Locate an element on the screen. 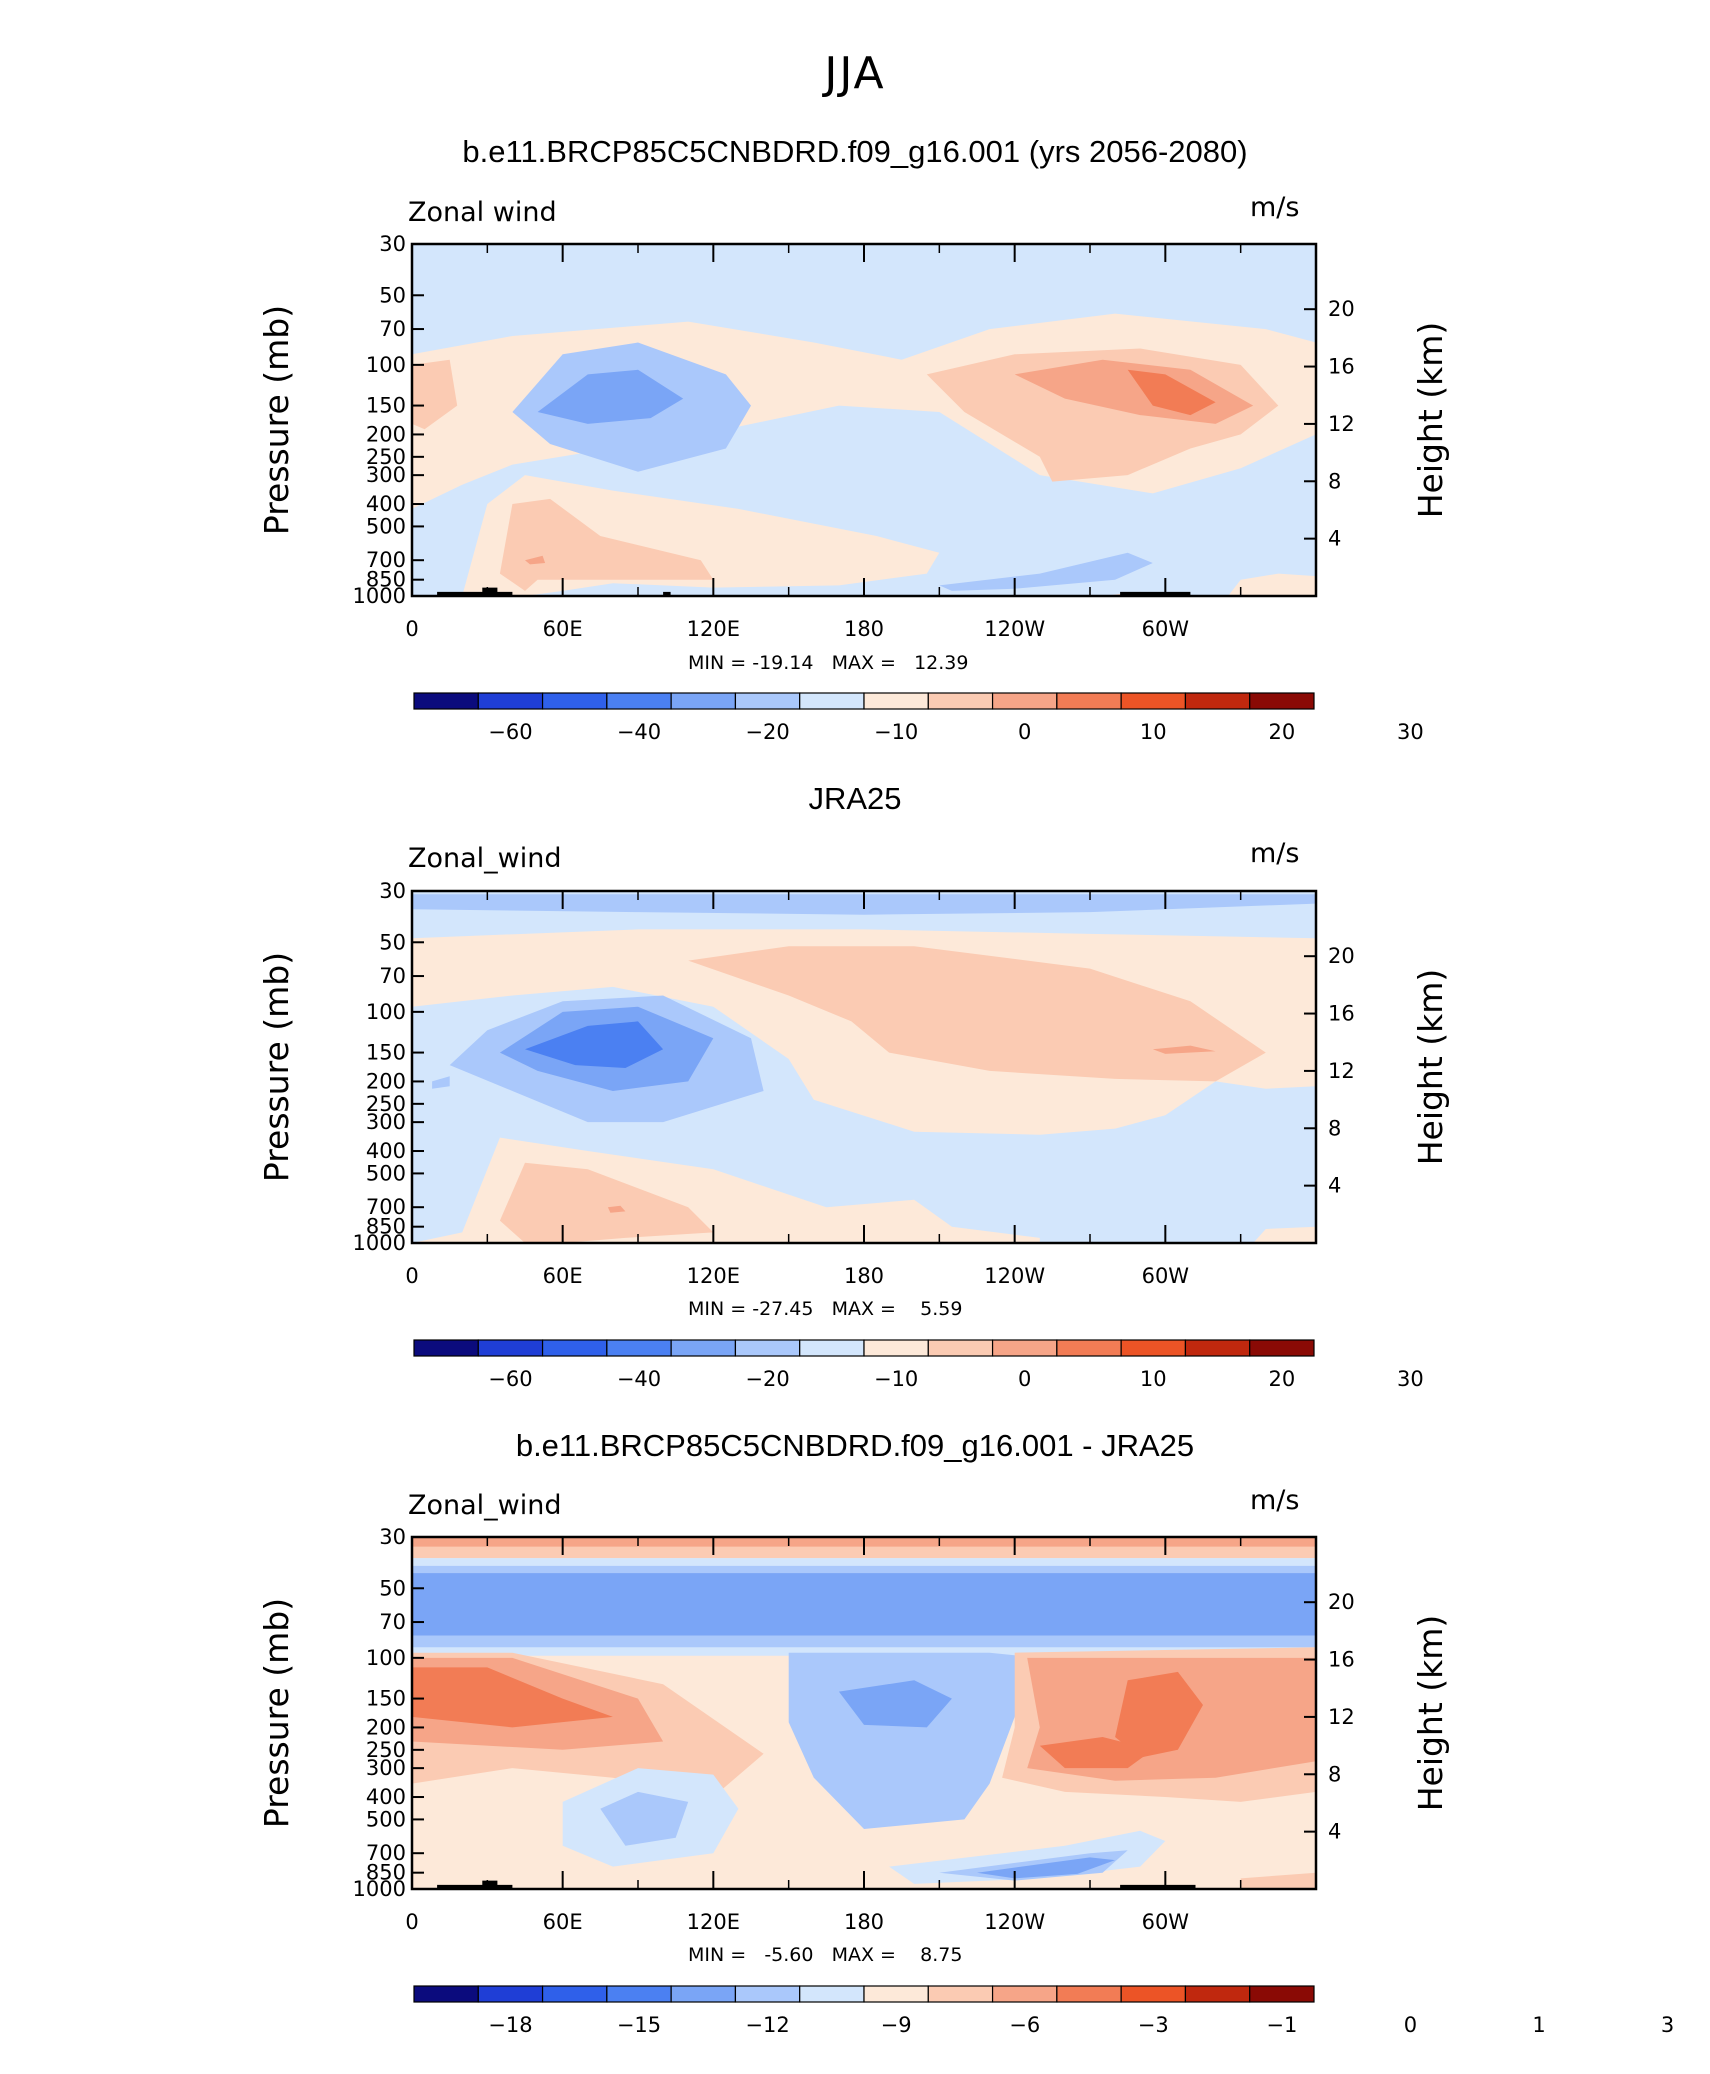  colorbar-label: −60 is located at coordinates (510, 1379).